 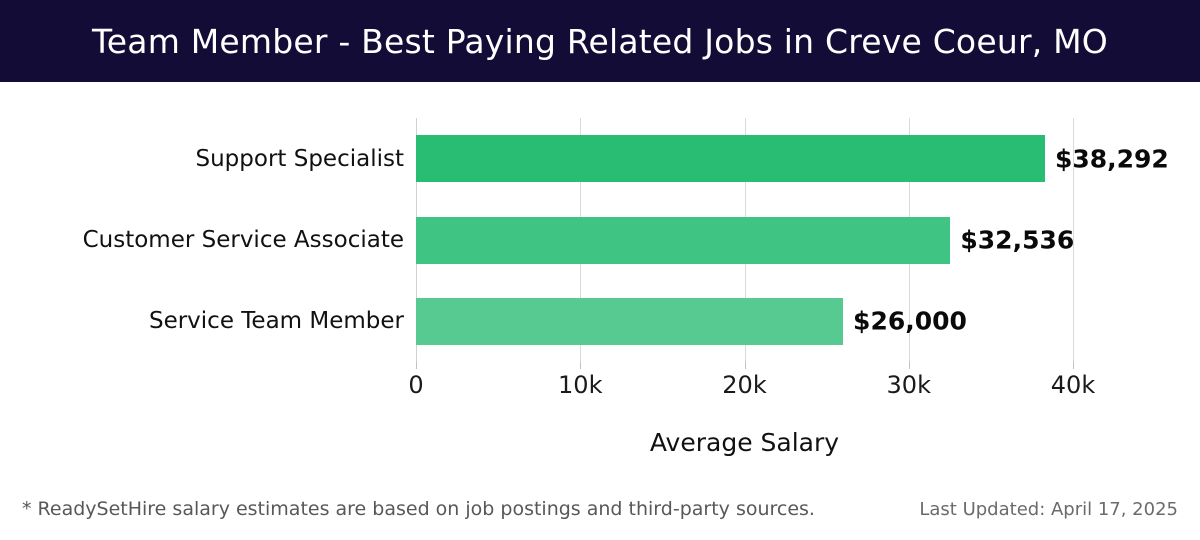 I want to click on bar-value-label: $32,536, so click(x=1017, y=240).